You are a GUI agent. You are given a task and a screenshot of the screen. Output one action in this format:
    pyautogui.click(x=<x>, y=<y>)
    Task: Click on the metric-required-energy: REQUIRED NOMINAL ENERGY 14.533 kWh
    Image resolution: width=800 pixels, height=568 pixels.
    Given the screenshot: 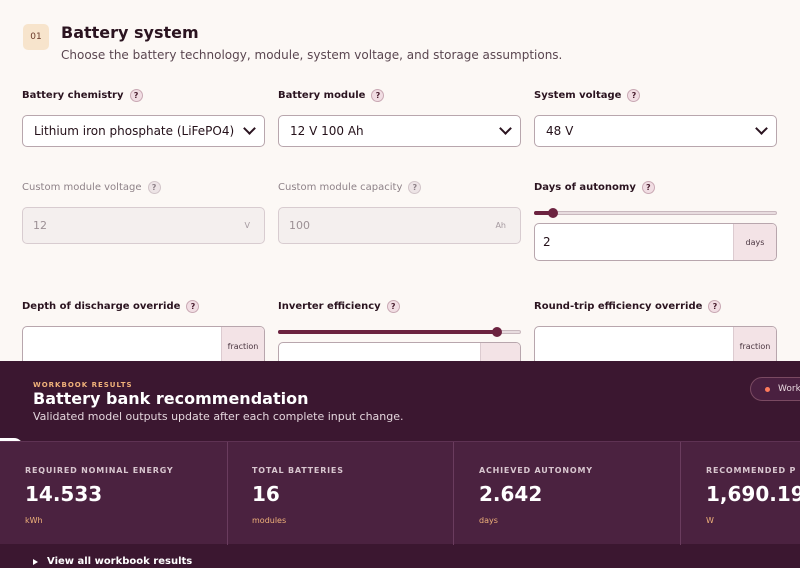 What is the action you would take?
    pyautogui.click(x=114, y=493)
    